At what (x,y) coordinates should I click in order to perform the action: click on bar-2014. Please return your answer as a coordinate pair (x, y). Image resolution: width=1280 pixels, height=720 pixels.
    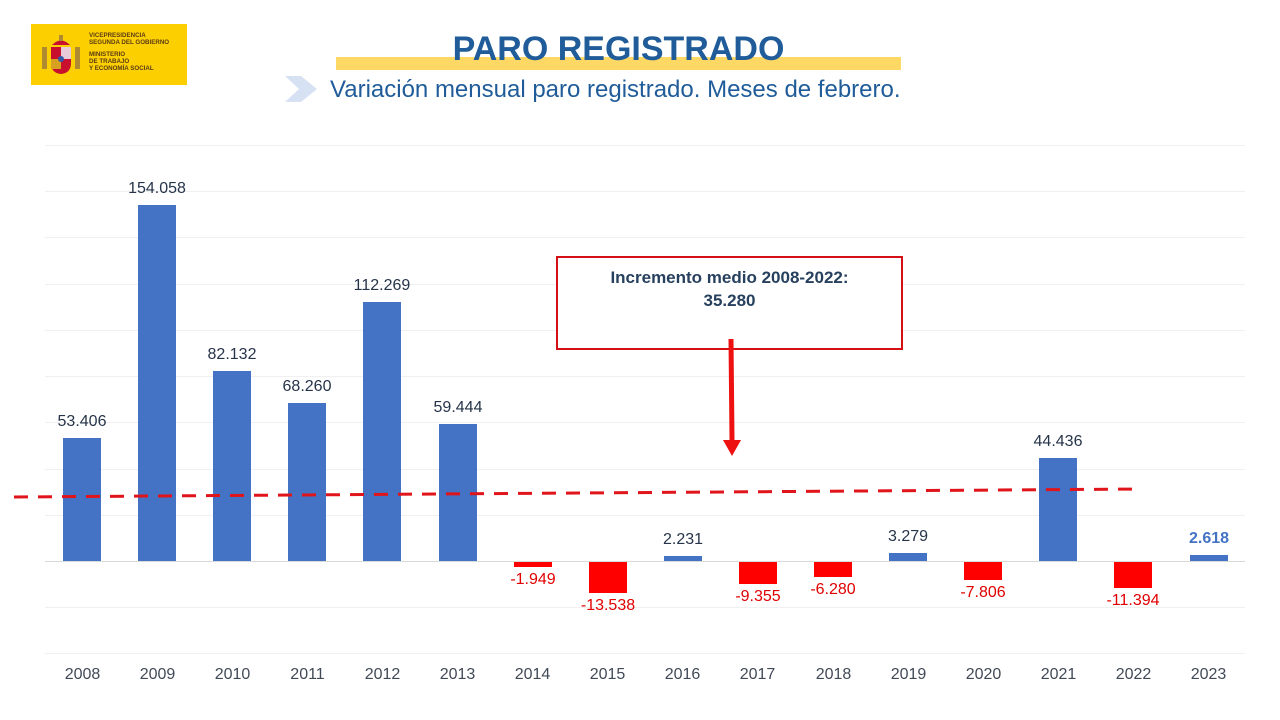
    Looking at the image, I should click on (533, 564).